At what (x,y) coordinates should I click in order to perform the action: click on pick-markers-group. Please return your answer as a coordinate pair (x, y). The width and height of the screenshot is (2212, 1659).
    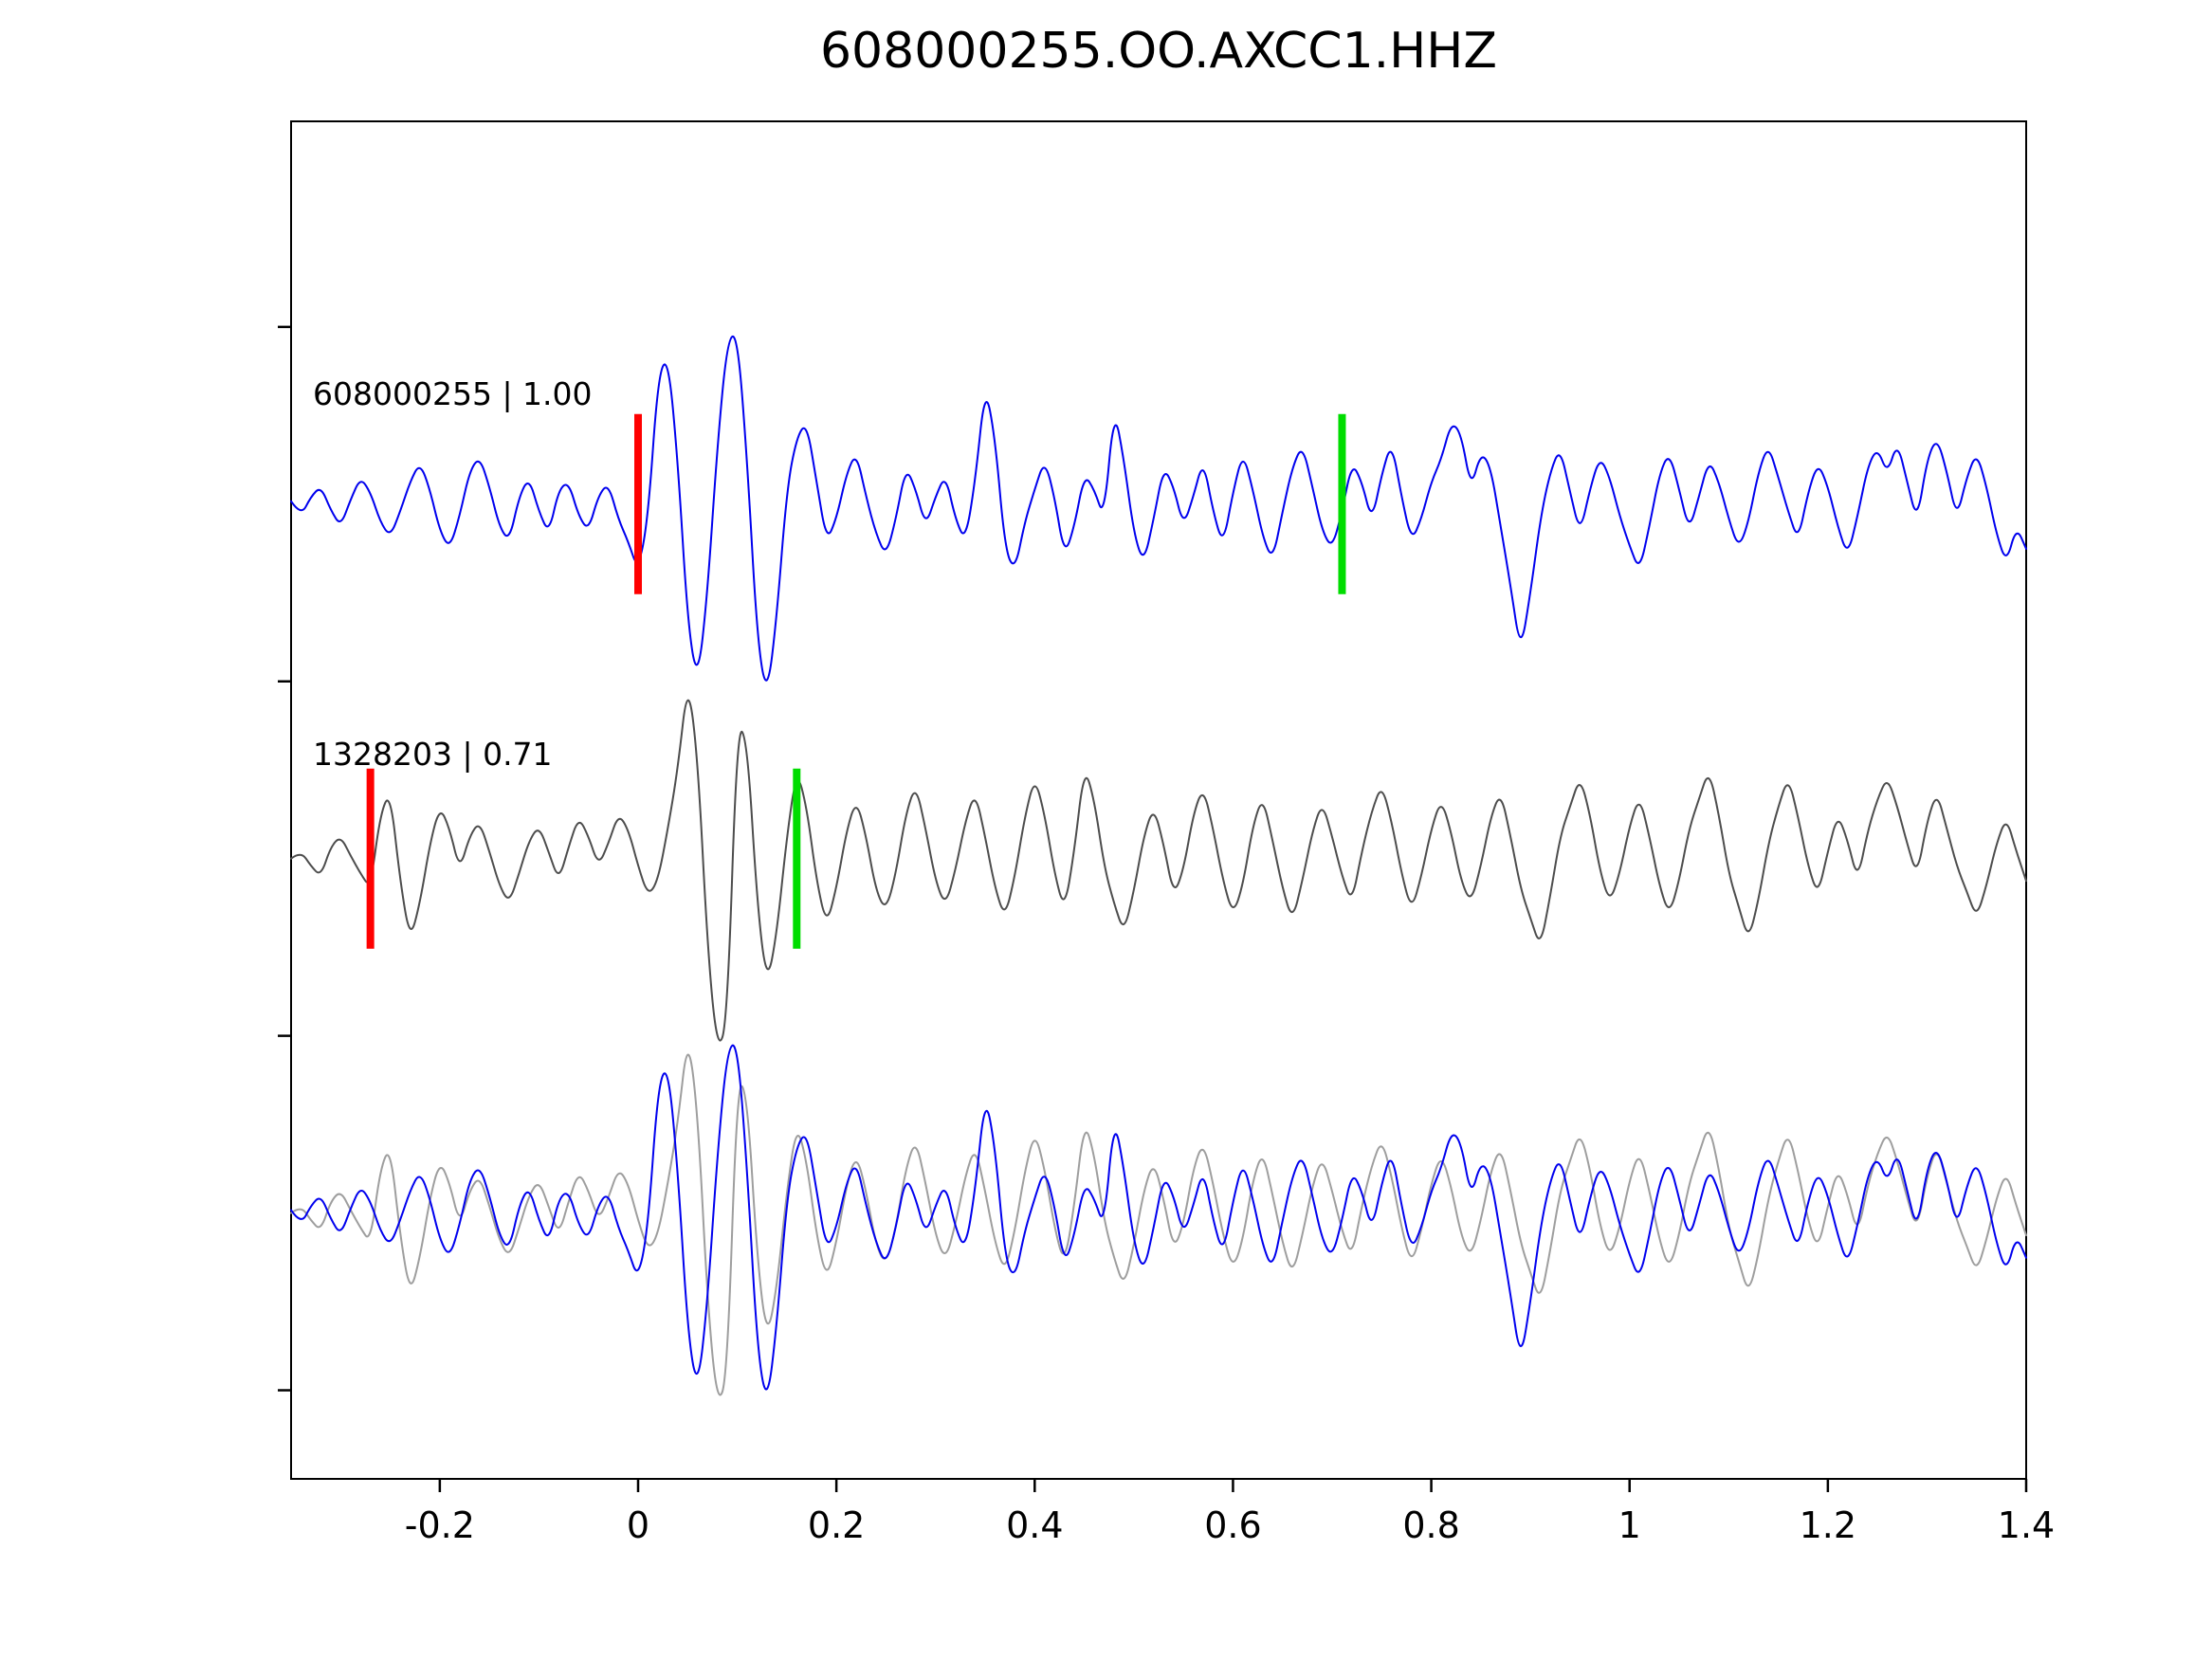
    Looking at the image, I should click on (856, 681).